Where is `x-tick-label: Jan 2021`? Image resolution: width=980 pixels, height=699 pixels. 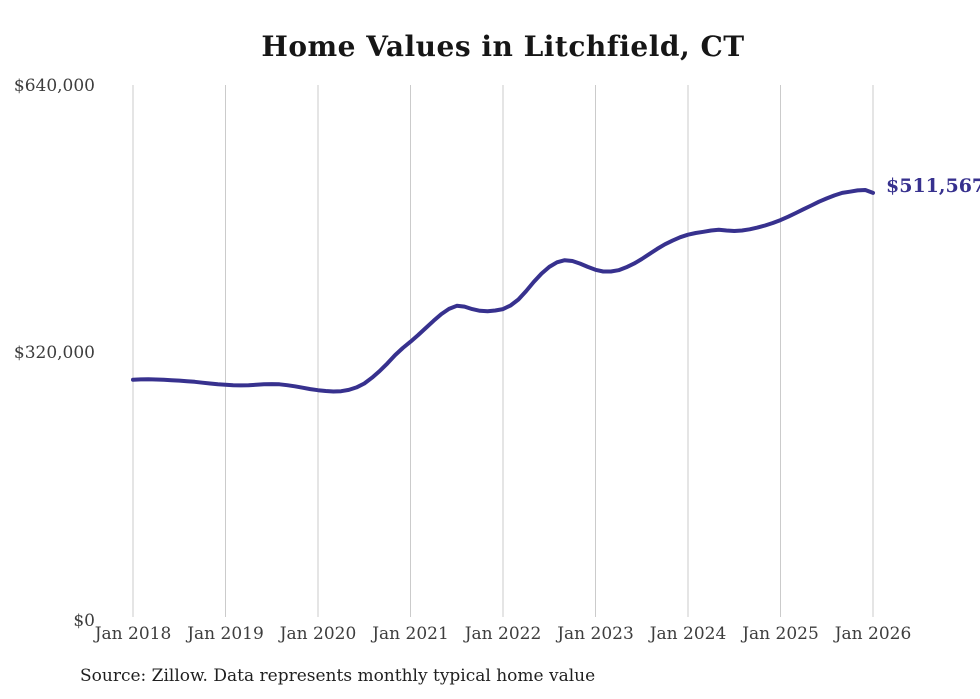
x-tick-label: Jan 2021 is located at coordinates (410, 634).